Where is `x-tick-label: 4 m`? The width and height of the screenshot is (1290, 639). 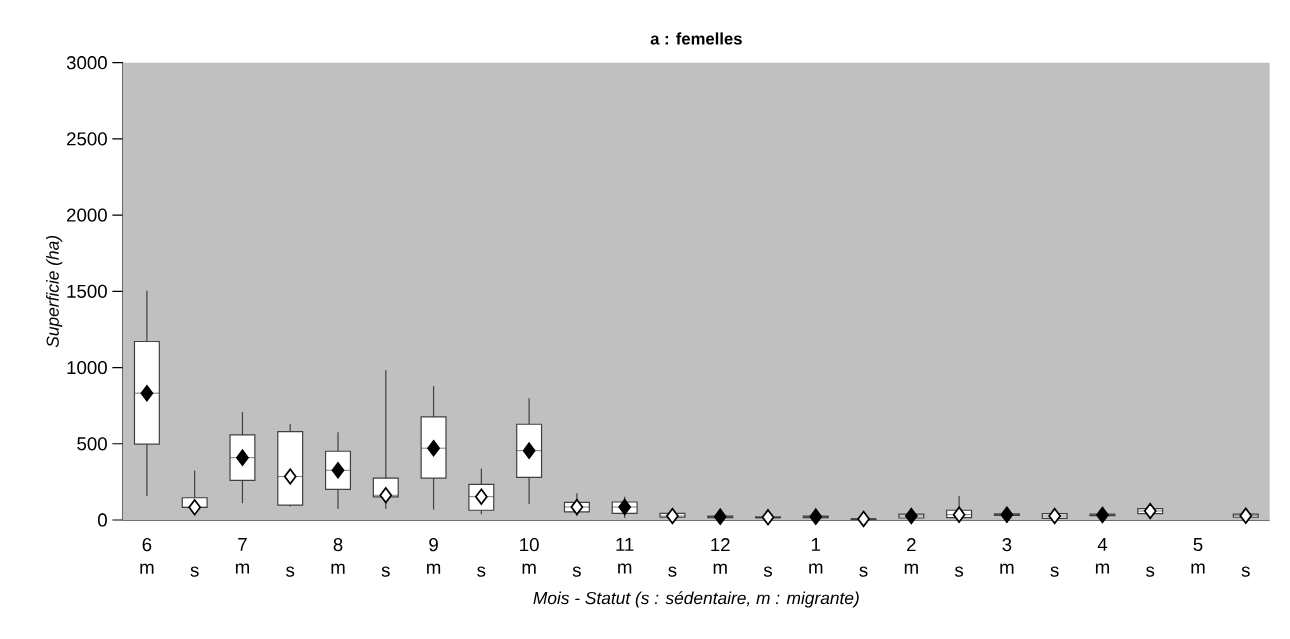 x-tick-label: 4 m is located at coordinates (1102, 556).